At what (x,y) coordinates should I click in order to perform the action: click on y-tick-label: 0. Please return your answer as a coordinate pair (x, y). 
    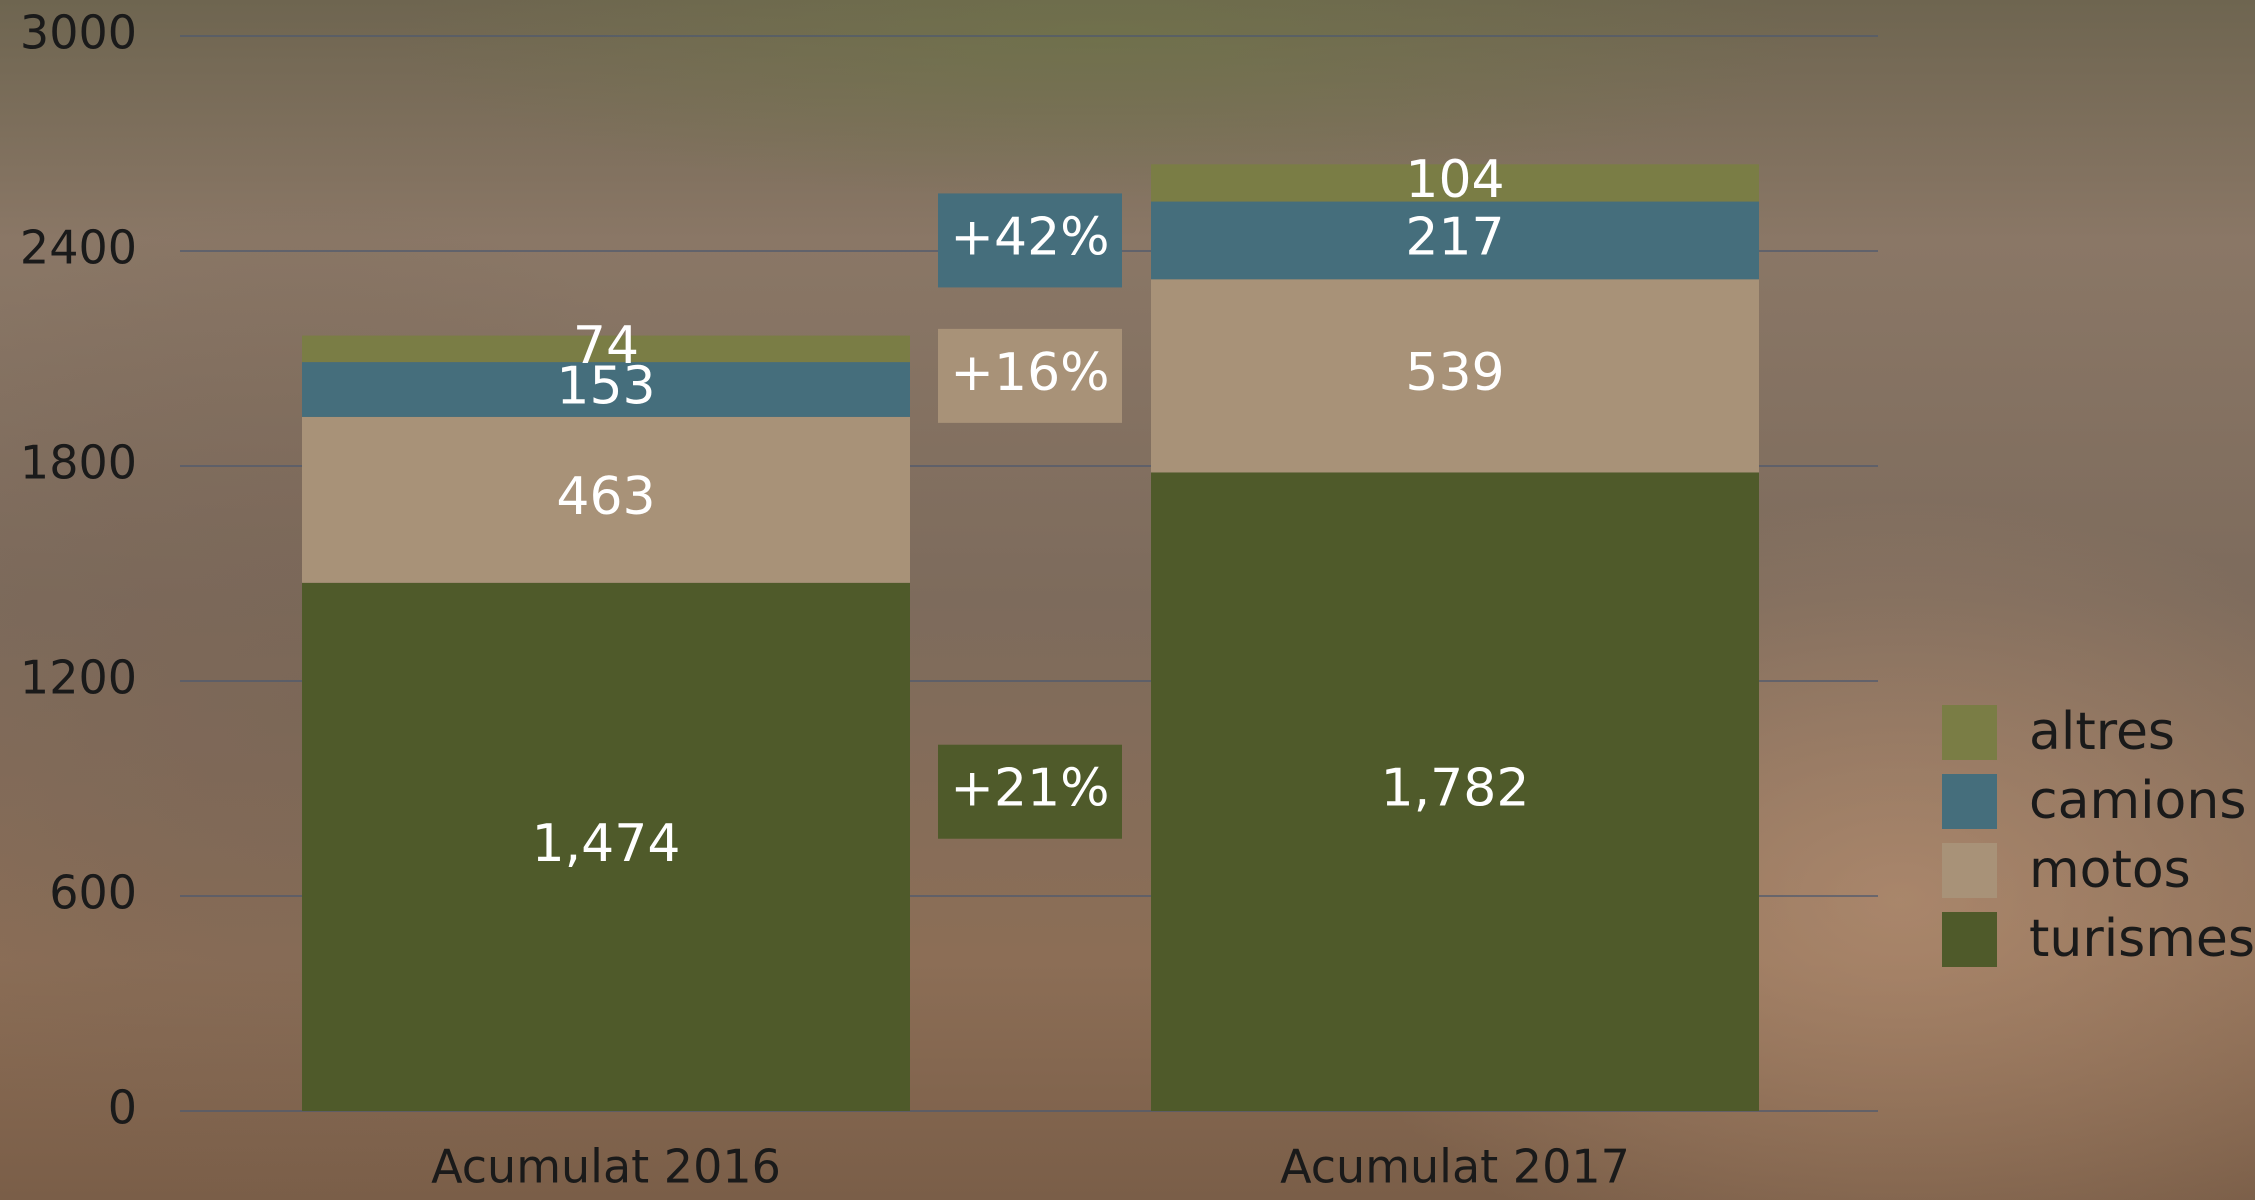
    Looking at the image, I should click on (122, 1108).